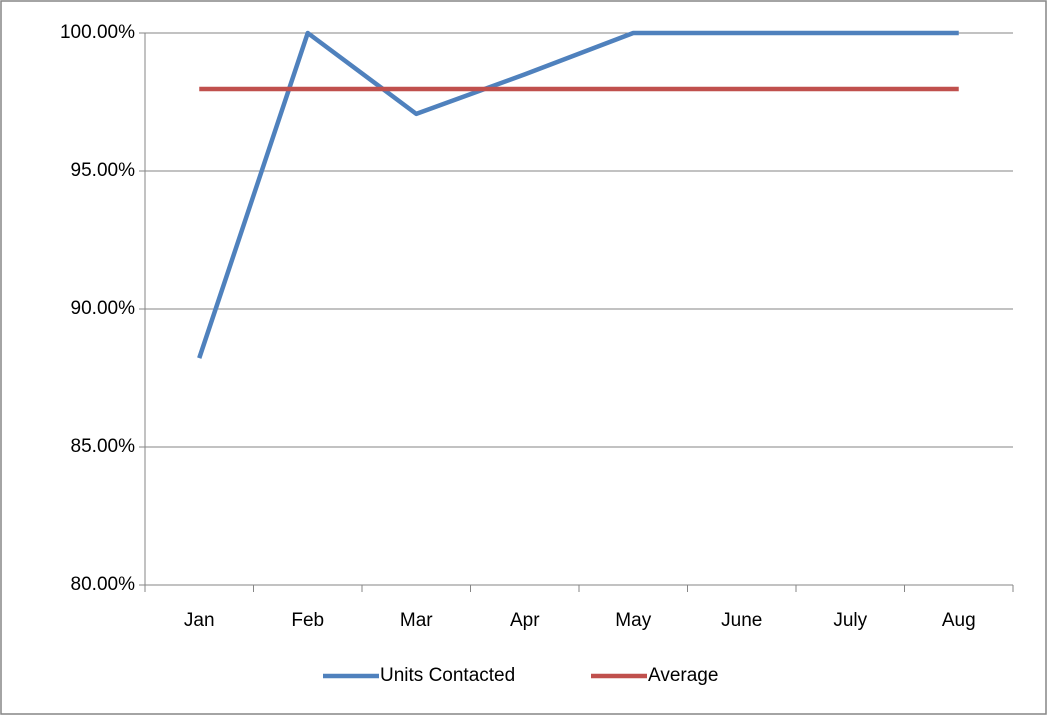 This screenshot has width=1047, height=715. I want to click on legend-label: Units Contacted, so click(447, 675).